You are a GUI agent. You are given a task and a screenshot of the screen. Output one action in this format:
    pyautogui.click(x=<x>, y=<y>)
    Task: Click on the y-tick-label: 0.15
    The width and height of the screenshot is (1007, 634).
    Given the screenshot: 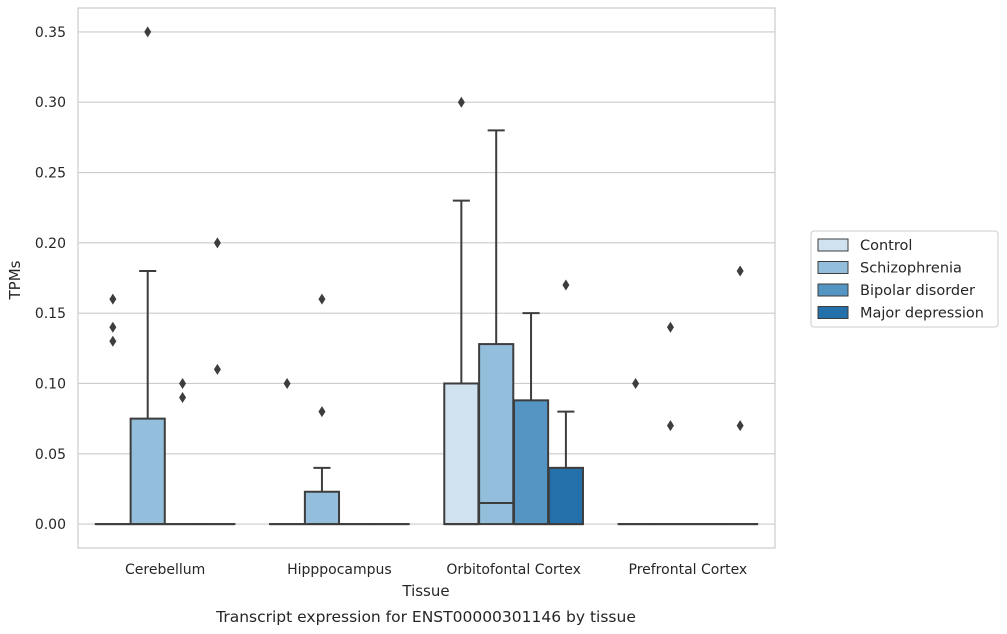 What is the action you would take?
    pyautogui.click(x=50, y=314)
    